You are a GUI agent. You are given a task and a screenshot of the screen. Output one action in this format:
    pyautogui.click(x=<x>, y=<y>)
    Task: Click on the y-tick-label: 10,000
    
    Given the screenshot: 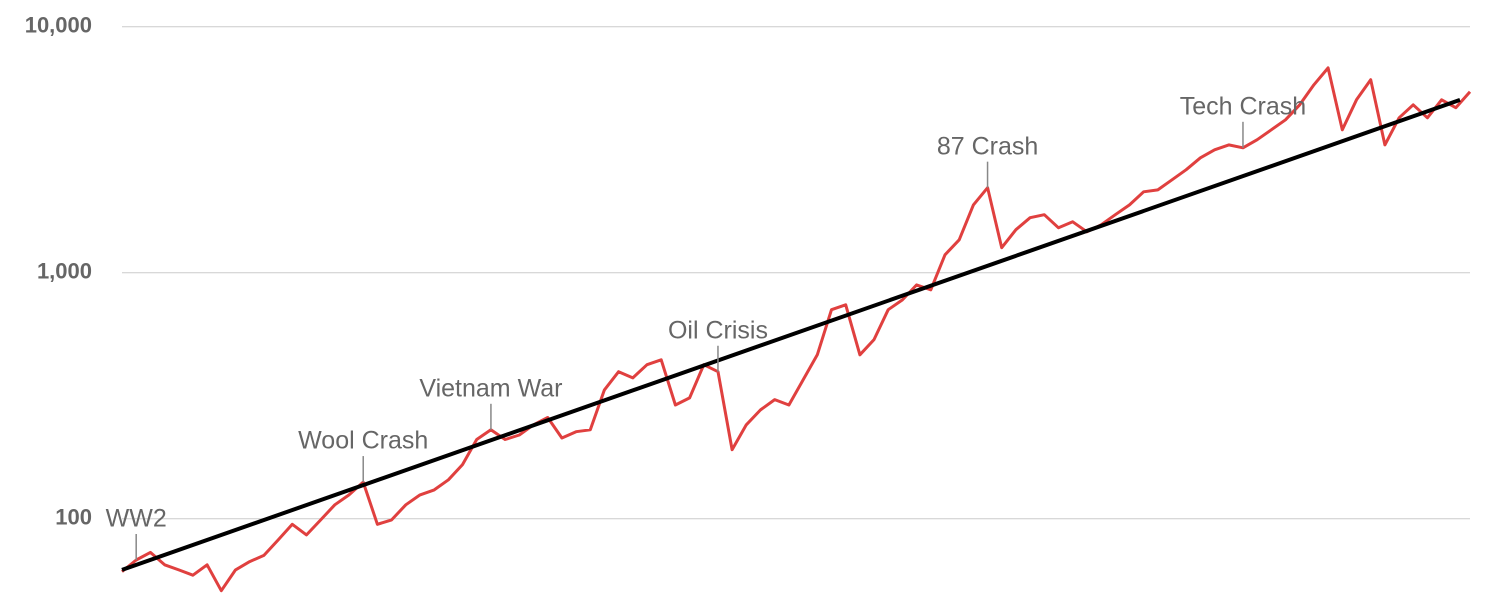 What is the action you would take?
    pyautogui.click(x=58, y=25)
    